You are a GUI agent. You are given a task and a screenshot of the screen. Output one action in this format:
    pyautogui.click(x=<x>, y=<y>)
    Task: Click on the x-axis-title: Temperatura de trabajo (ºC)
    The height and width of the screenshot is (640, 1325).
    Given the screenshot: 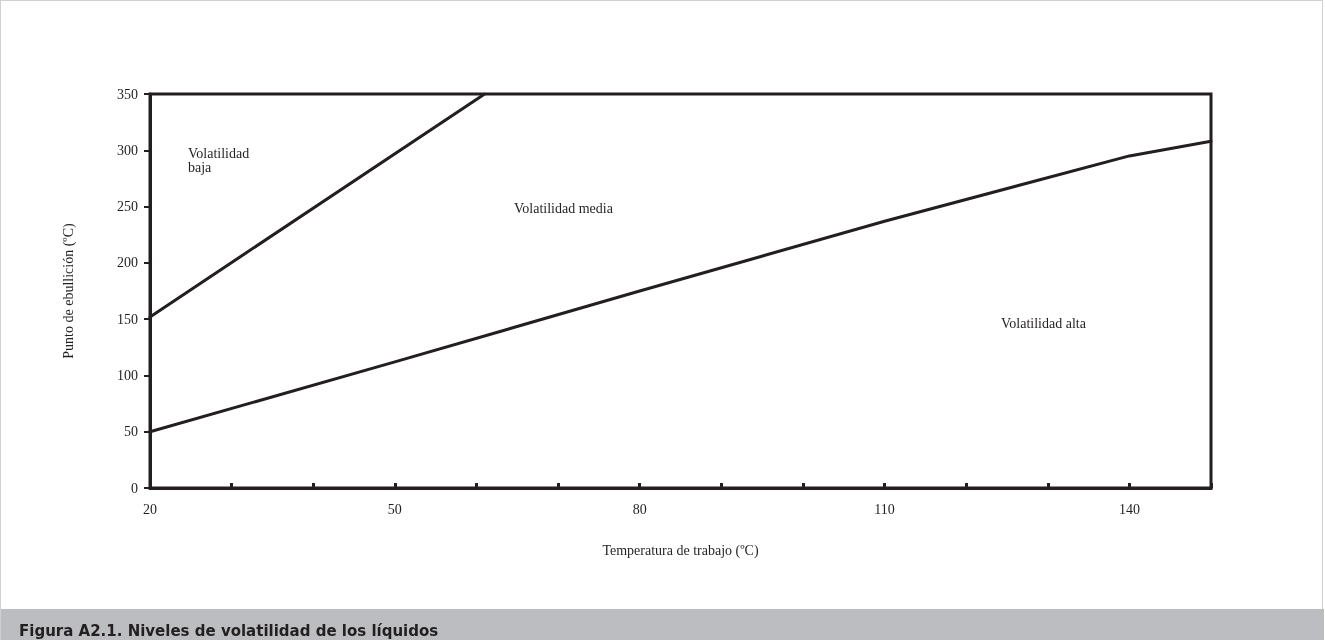 What is the action you would take?
    pyautogui.click(x=680, y=550)
    